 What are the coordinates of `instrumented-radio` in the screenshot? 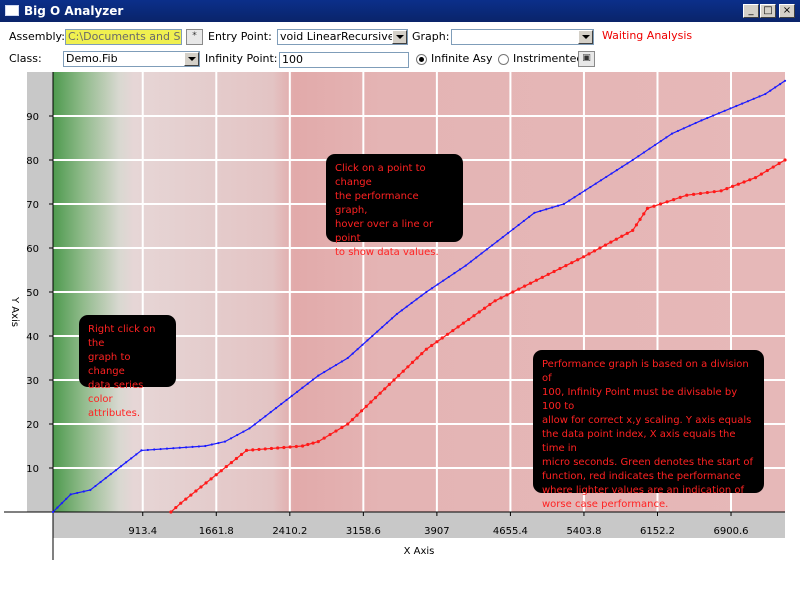 It's located at (503, 59).